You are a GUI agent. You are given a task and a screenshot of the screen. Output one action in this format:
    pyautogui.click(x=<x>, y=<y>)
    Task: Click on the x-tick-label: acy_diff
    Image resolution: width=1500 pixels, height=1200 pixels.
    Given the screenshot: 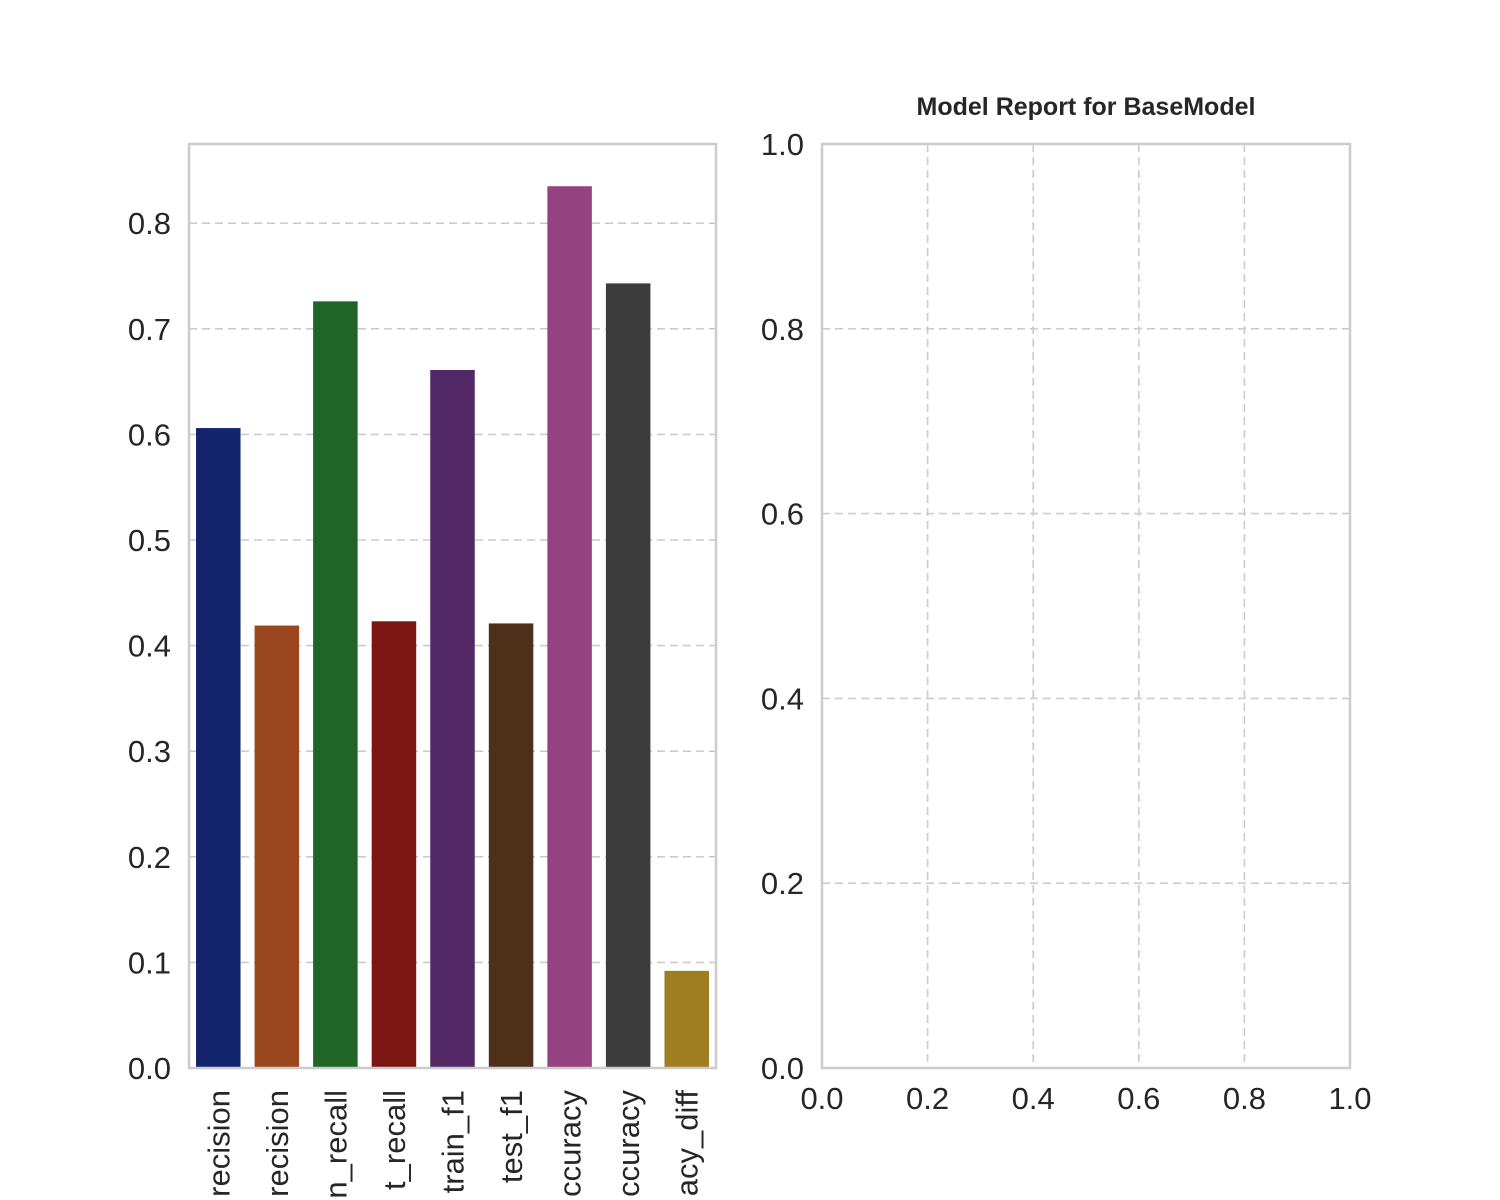 What is the action you would take?
    pyautogui.click(x=687, y=1143)
    